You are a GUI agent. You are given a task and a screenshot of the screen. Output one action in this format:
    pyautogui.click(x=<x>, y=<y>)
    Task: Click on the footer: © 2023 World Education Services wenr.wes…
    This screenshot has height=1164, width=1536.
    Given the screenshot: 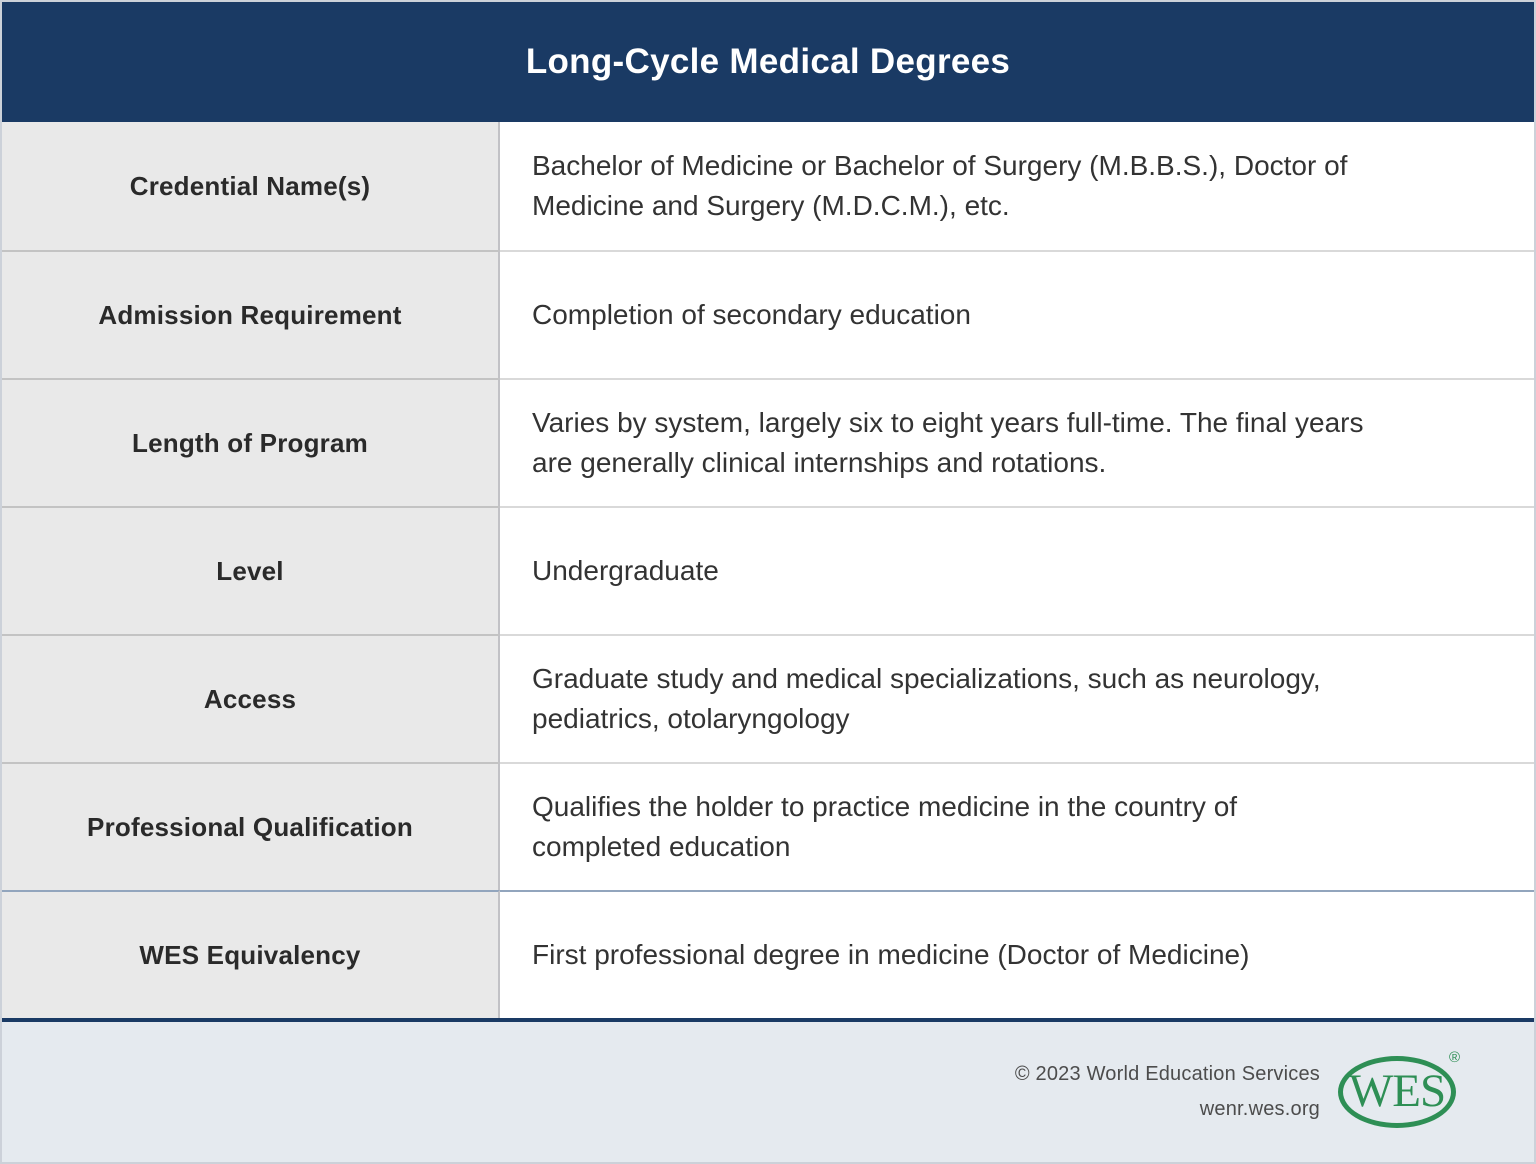 What is the action you would take?
    pyautogui.click(x=768, y=1092)
    